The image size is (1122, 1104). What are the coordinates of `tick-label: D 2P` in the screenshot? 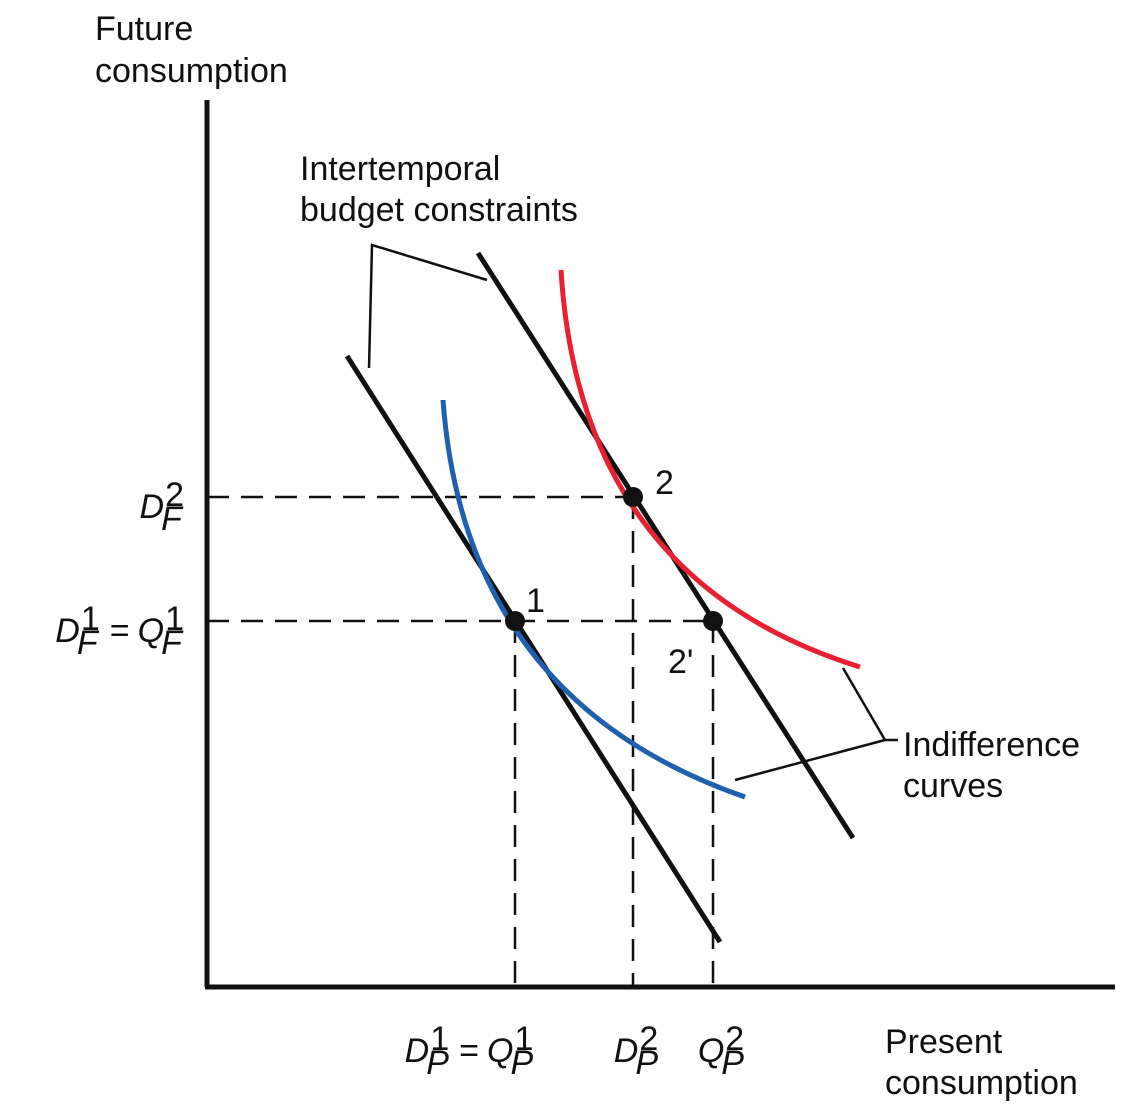 It's located at (636, 1051).